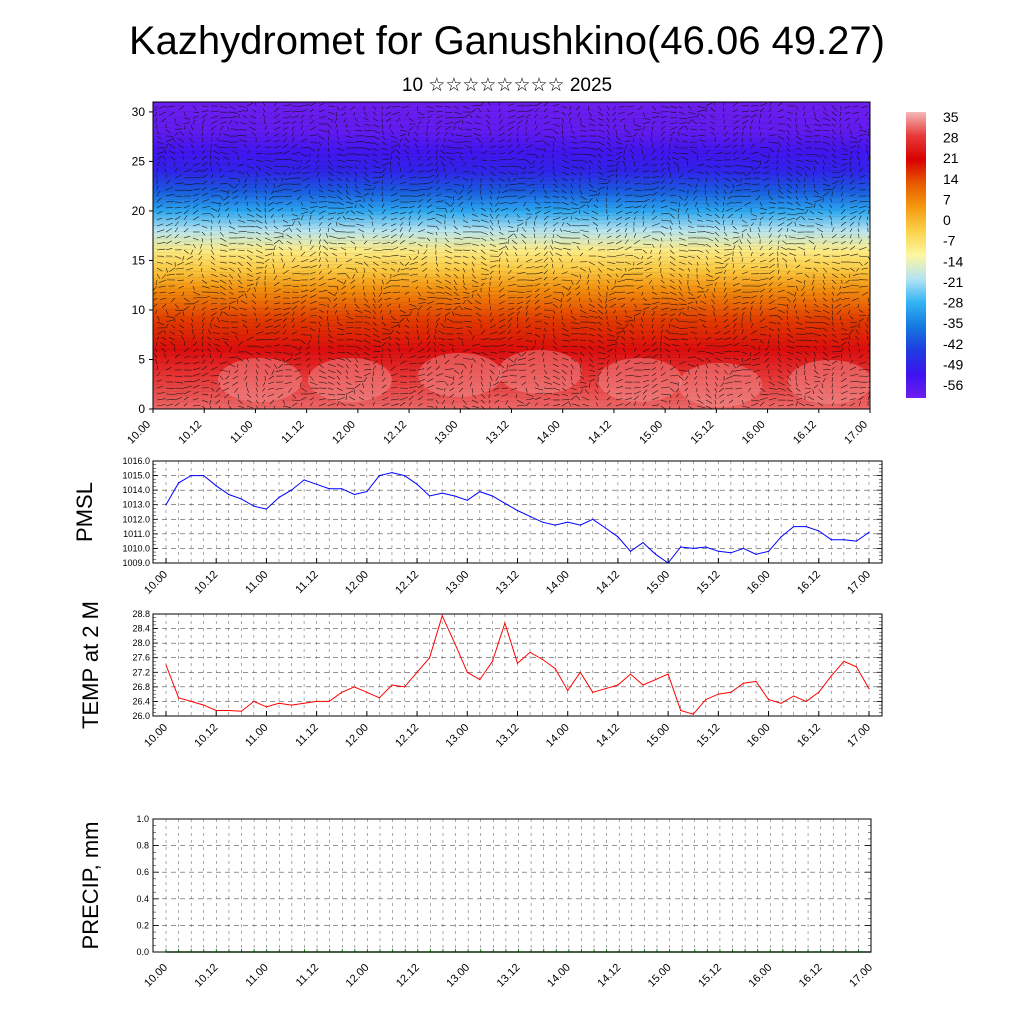 Image resolution: width=1024 pixels, height=1024 pixels. What do you see at coordinates (771, 254) in the screenshot?
I see `wind-vector-2068` at bounding box center [771, 254].